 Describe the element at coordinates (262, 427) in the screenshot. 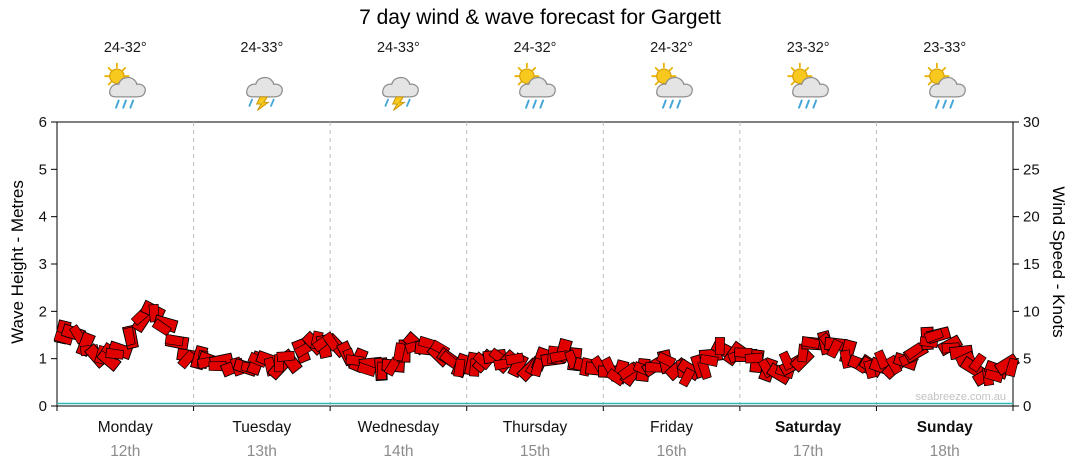

I see `day-name: Tuesday` at that location.